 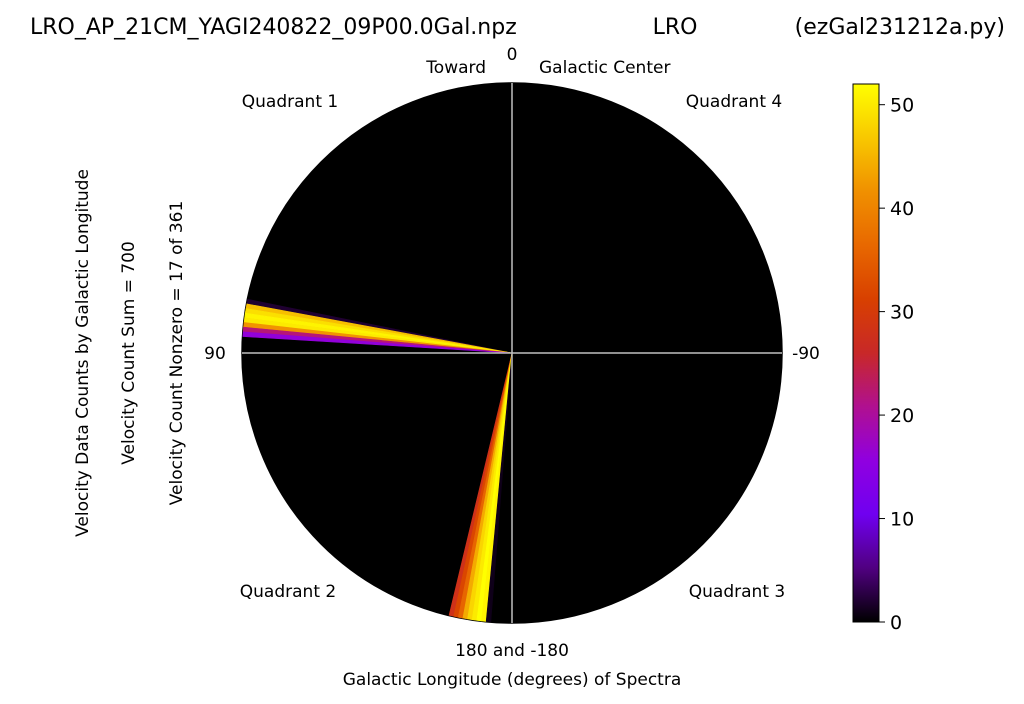 What do you see at coordinates (737, 592) in the screenshot?
I see `quadrant-3-label: Quadrant 3` at bounding box center [737, 592].